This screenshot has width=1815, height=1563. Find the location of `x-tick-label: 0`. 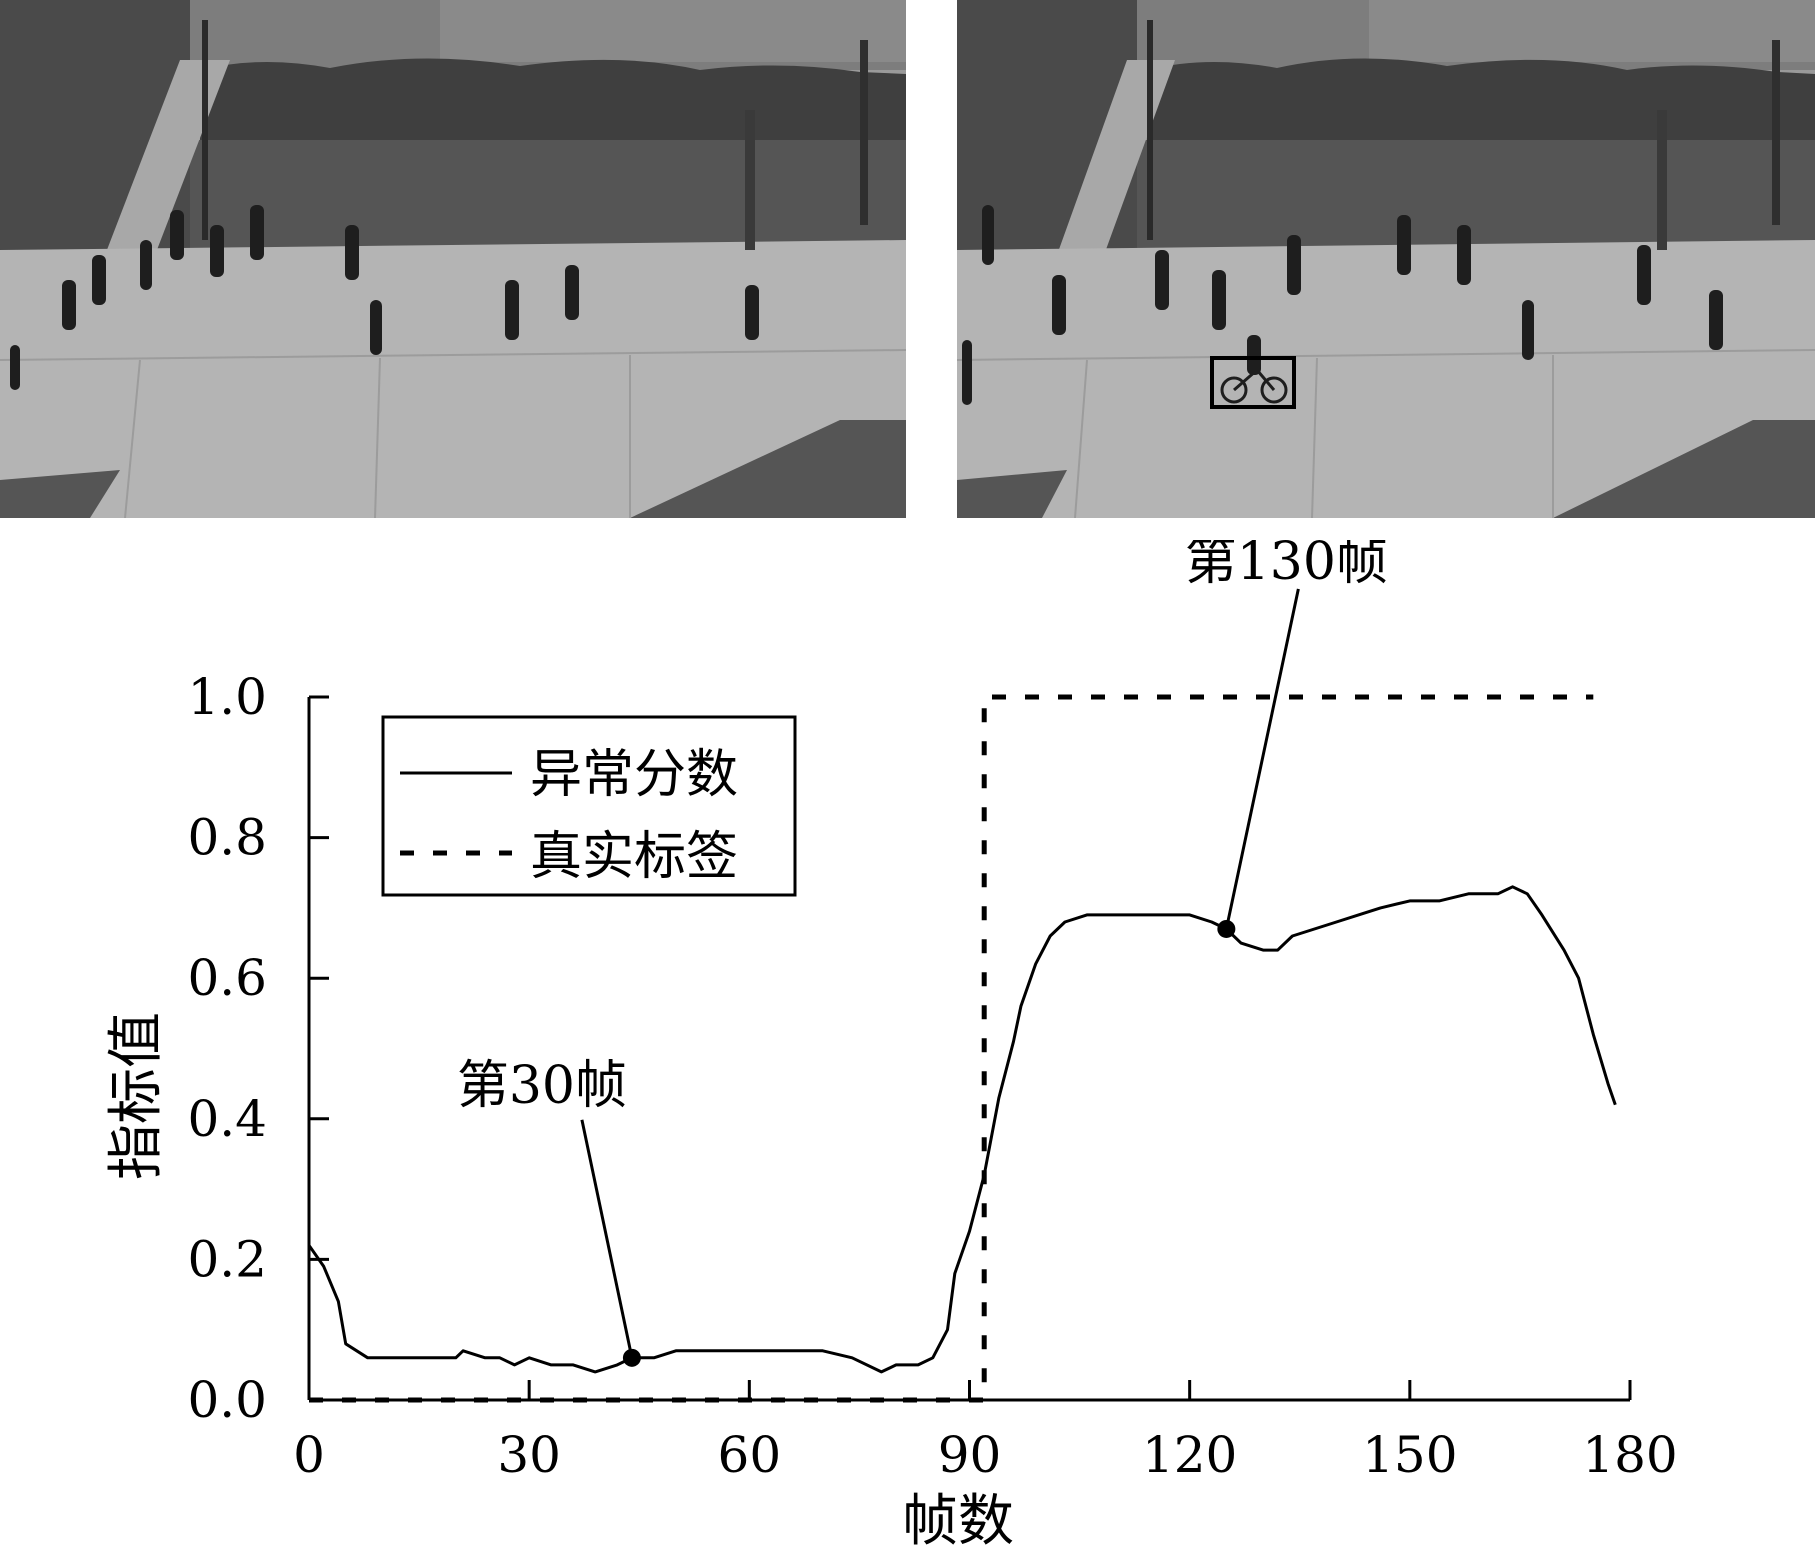

x-tick-label: 0 is located at coordinates (309, 1455).